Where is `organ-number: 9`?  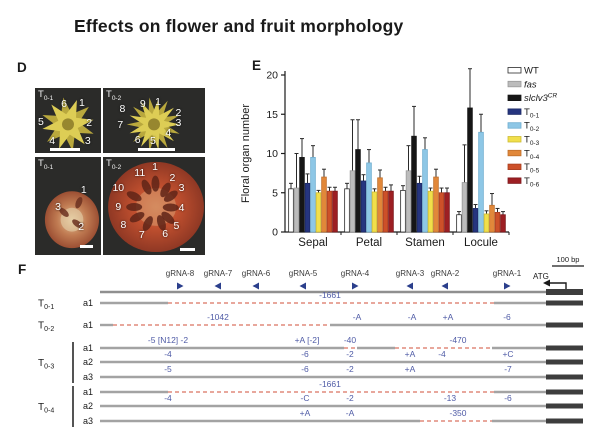
organ-number: 9 is located at coordinates (142, 104).